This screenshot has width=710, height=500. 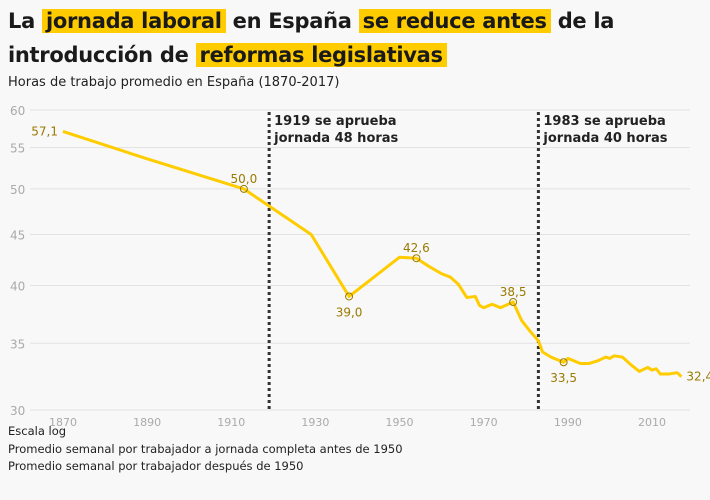 What do you see at coordinates (335, 121) in the screenshot?
I see `annotation-text: 1919 se aprueba` at bounding box center [335, 121].